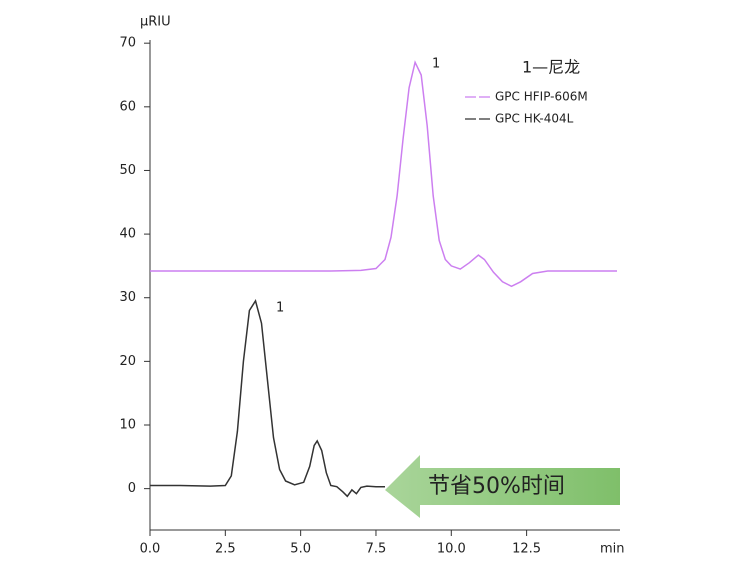 The height and width of the screenshot is (578, 756). I want to click on y-tick-label: 20, so click(127, 361).